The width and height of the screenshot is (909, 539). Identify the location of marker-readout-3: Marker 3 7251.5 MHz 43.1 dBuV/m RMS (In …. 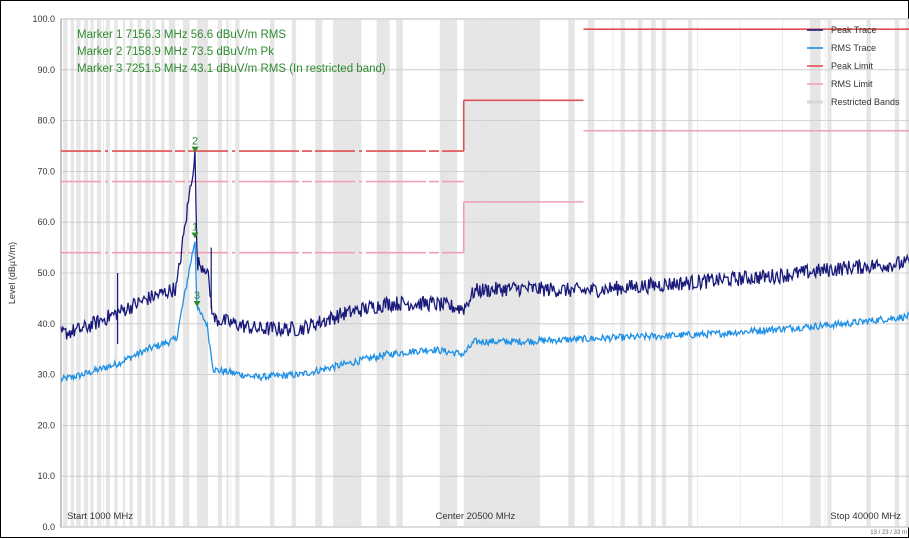
(231, 69).